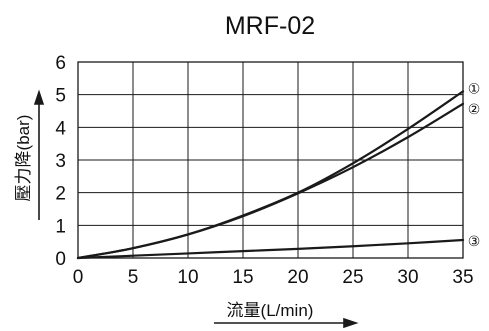 This screenshot has height=331, width=489. I want to click on y-axis-ticks: 0 1 2 3 4 5 6, so click(60, 161).